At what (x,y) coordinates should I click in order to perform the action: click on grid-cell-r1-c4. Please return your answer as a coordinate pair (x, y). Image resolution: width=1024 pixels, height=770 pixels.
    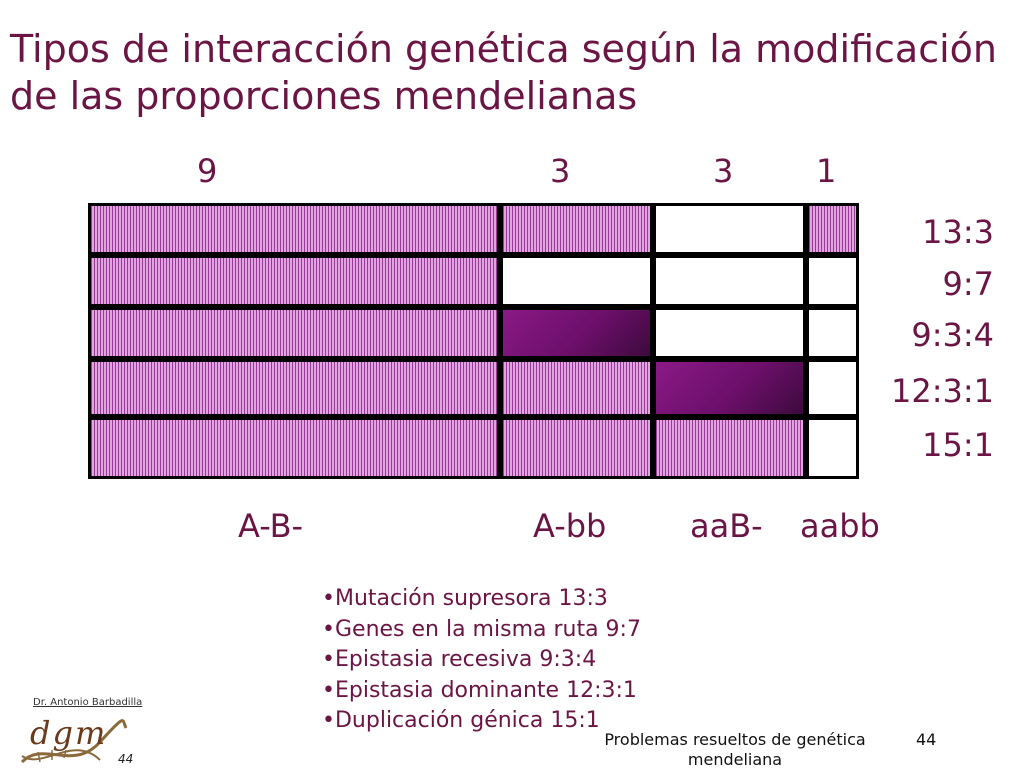
    Looking at the image, I should click on (832, 229).